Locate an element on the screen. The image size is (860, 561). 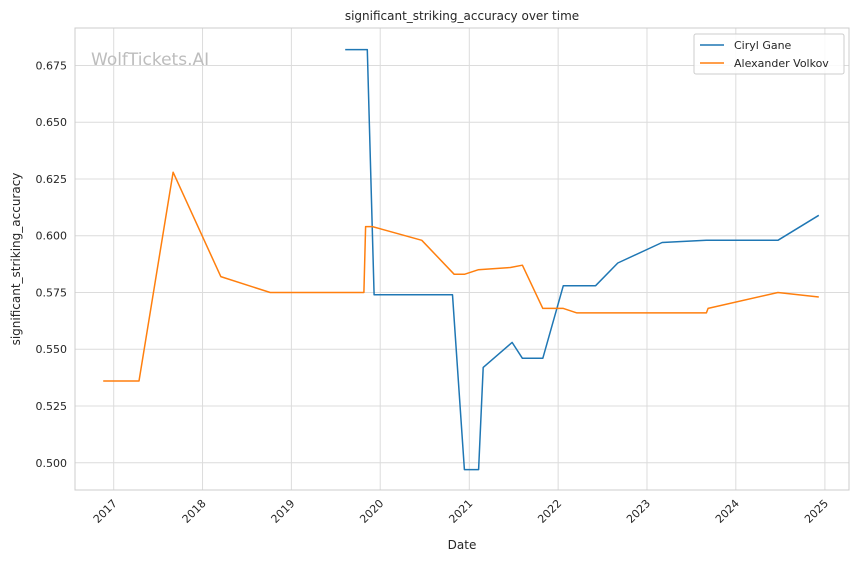
watermark: WolfTickets.AI is located at coordinates (150, 60).